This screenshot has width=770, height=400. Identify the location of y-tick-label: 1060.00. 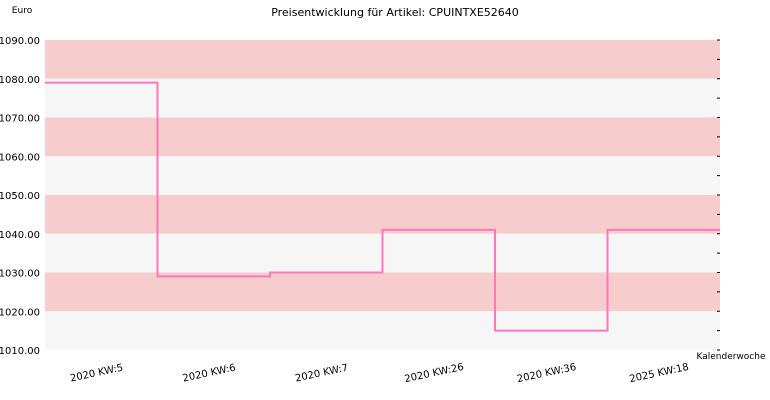
(20, 157).